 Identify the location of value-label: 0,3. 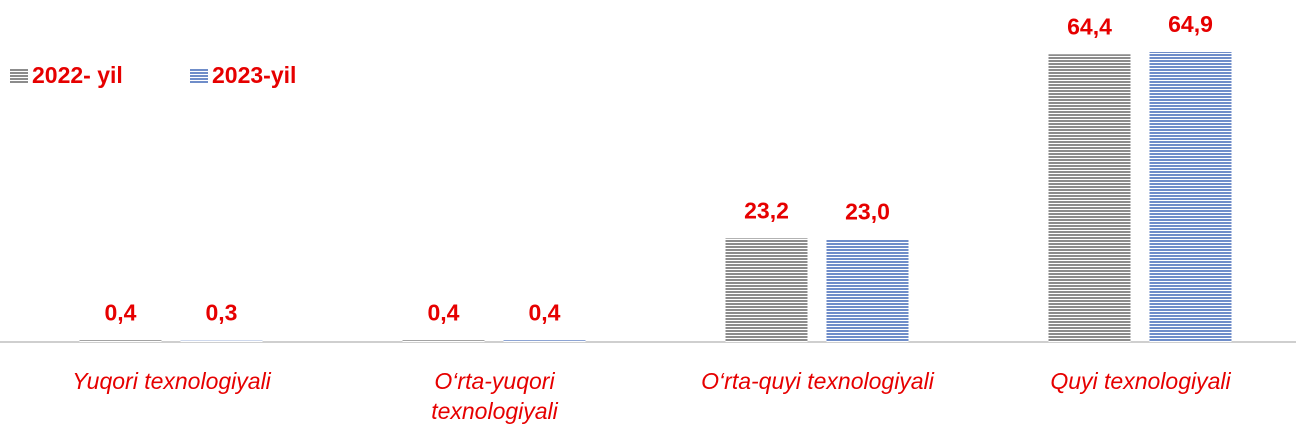
(222, 313).